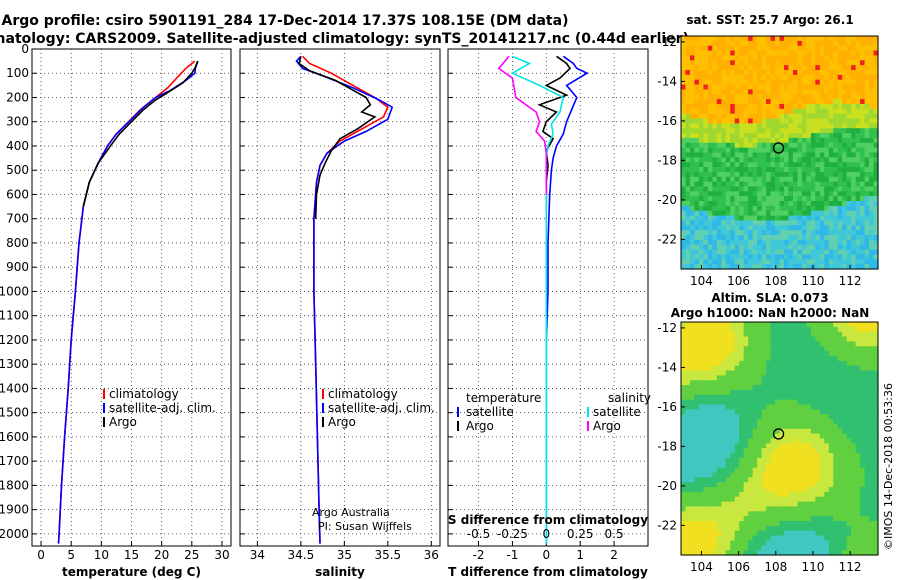 The width and height of the screenshot is (900, 580). I want to click on xaxis-label-temperature: temperature (deg C), so click(131, 572).